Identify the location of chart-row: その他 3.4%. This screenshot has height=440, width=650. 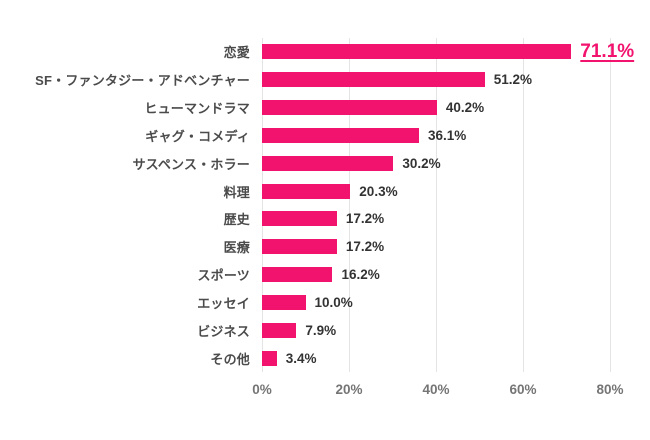
(325, 358).